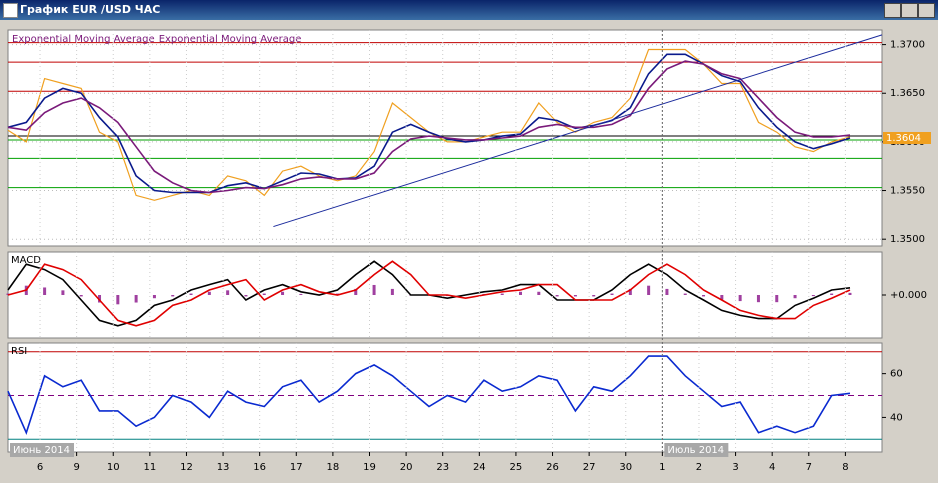 This screenshot has width=938, height=483. Describe the element at coordinates (40, 467) in the screenshot. I see `x-tick-label: 6` at that location.